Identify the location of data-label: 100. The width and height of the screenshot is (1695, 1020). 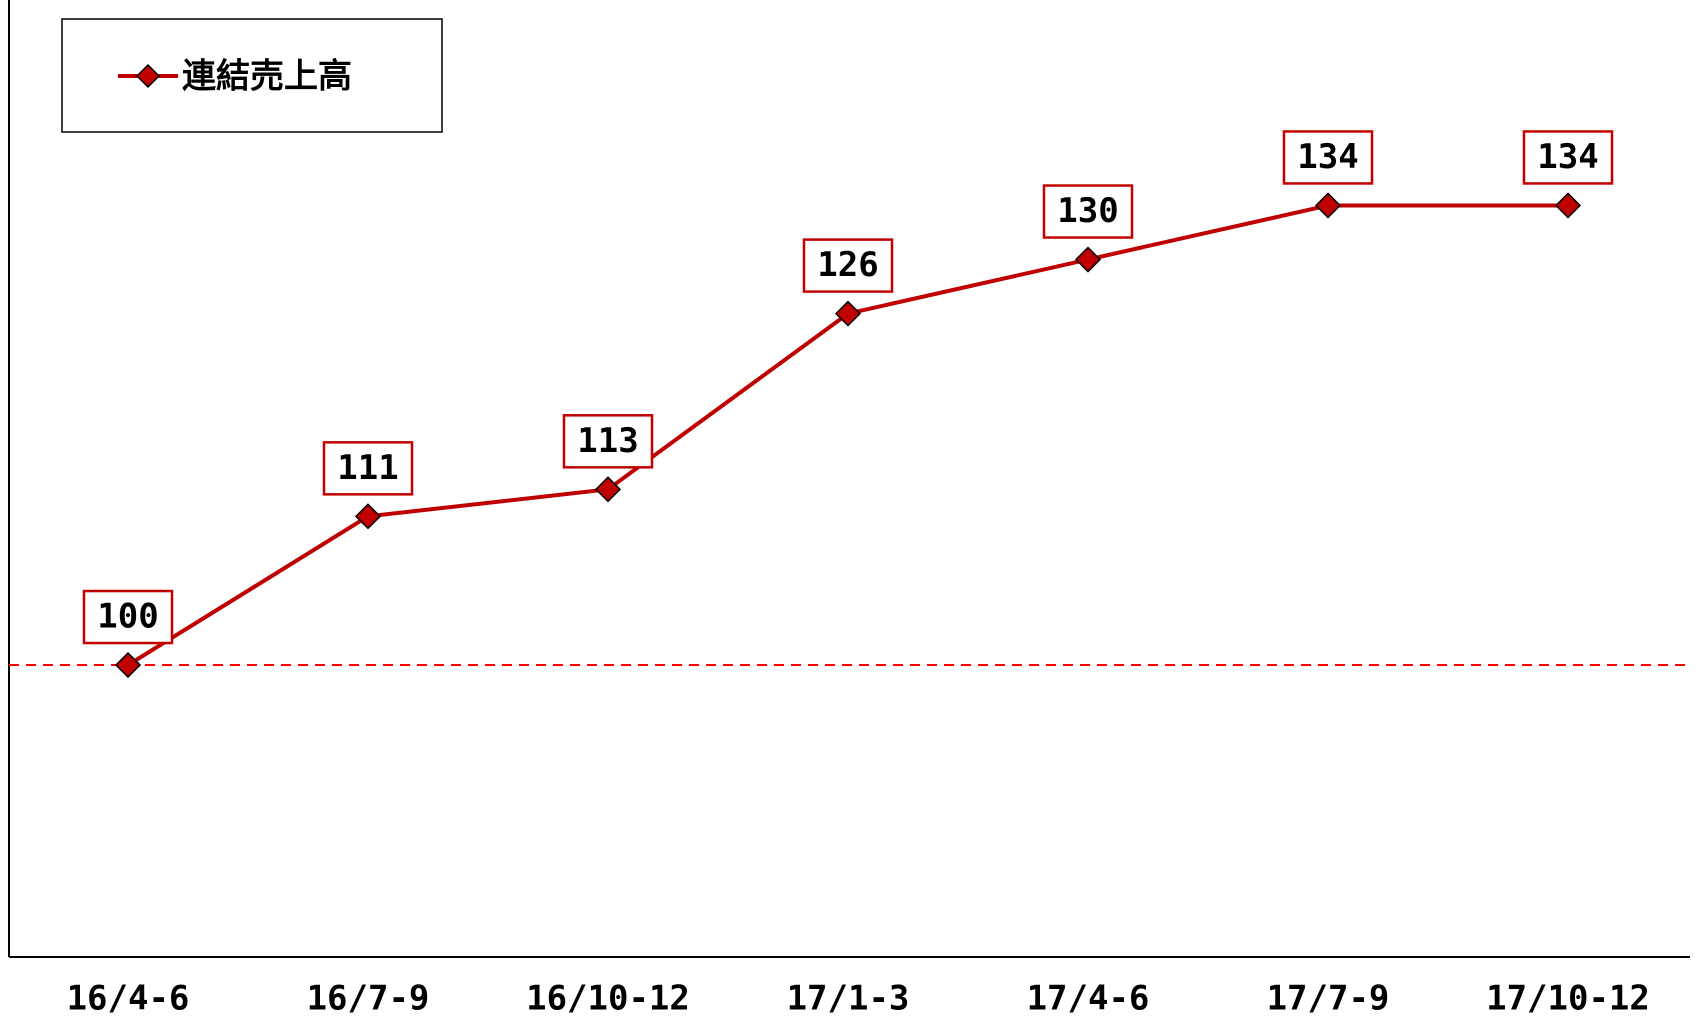
(127, 617).